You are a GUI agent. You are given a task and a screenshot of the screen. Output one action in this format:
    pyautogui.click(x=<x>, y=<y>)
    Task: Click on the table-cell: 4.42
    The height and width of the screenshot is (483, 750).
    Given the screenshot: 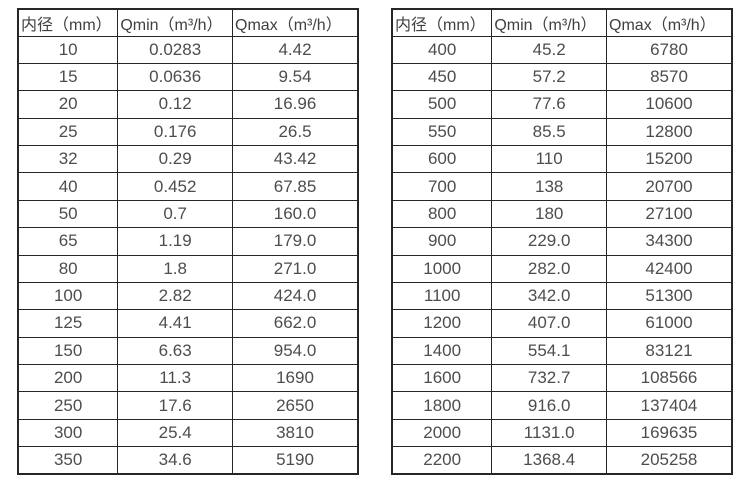 What is the action you would take?
    pyautogui.click(x=295, y=49)
    